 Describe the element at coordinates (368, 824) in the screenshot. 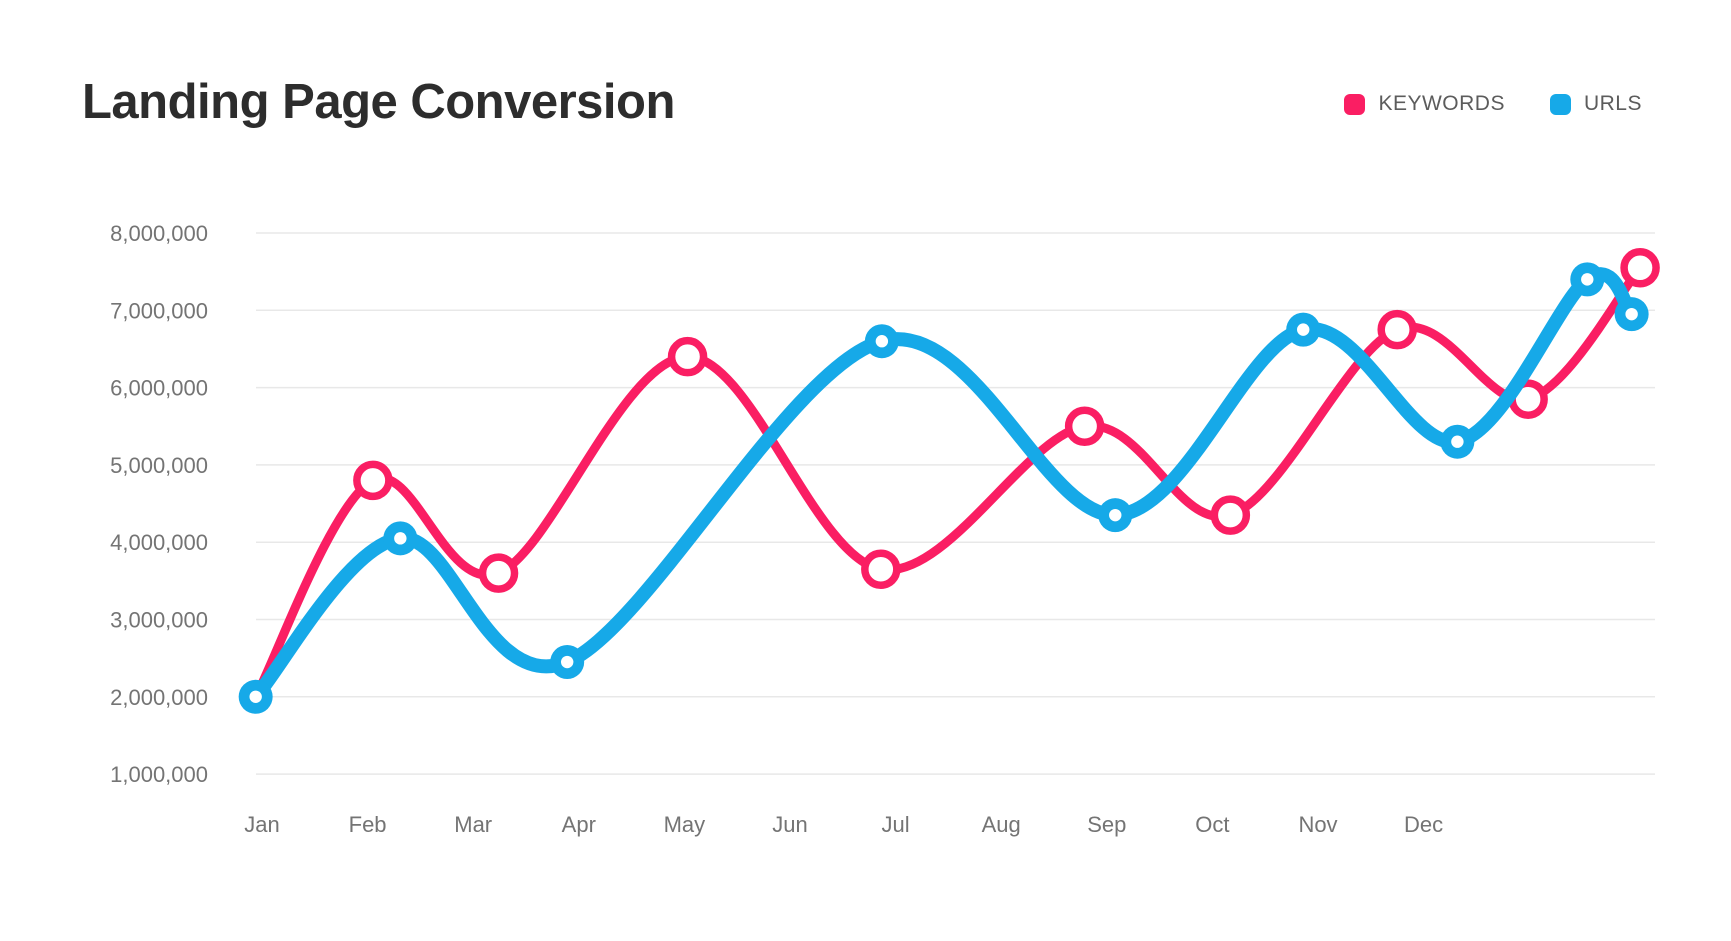

I see `x-tick-label: Feb` at that location.